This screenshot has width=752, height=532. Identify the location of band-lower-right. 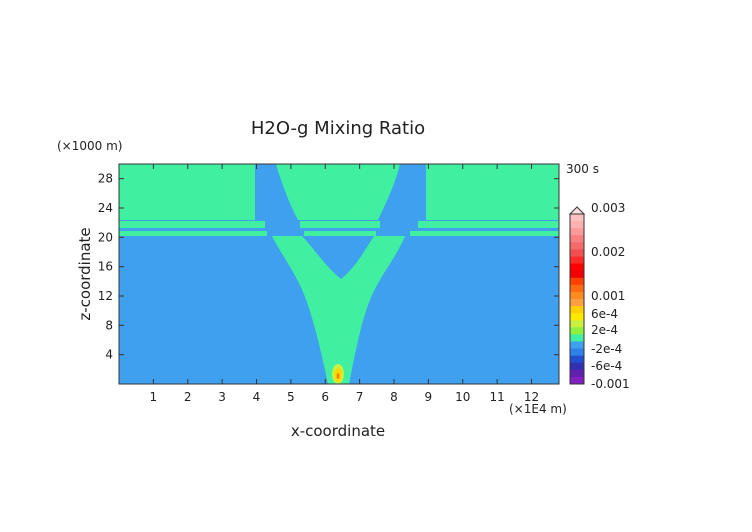
(484, 233).